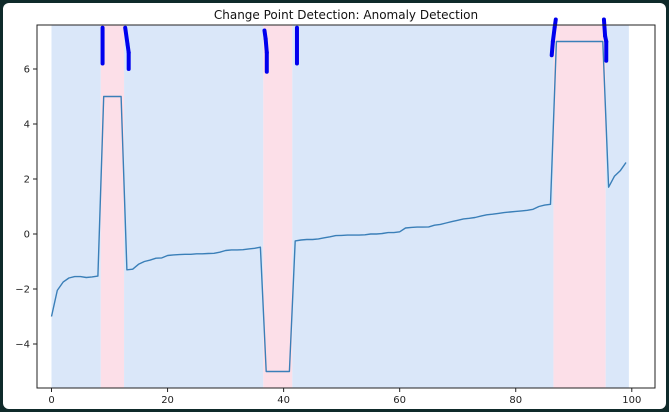 The image size is (669, 412). I want to click on change-point-markers, so click(354, 45).